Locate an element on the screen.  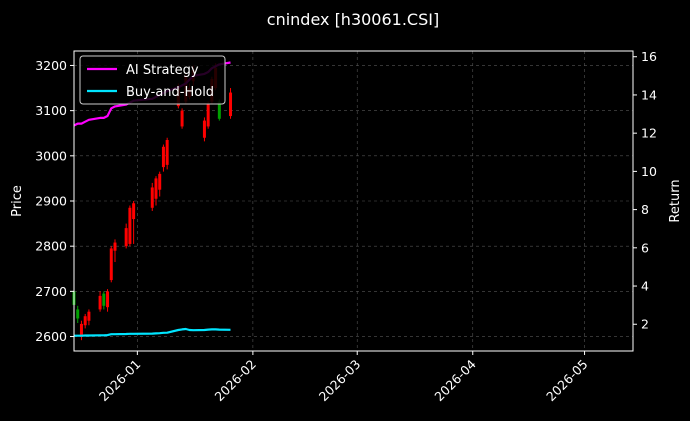
return-tick-label: 16 is located at coordinates (649, 56).